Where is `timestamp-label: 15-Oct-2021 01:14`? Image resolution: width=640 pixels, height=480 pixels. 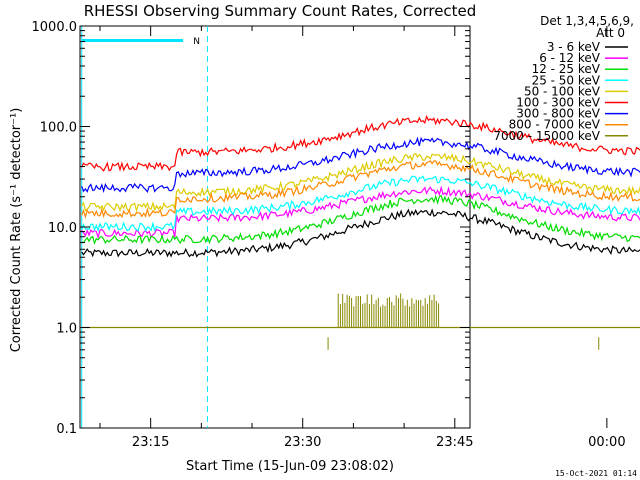
timestamp-label: 15-Oct-2021 01:14 is located at coordinates (596, 473).